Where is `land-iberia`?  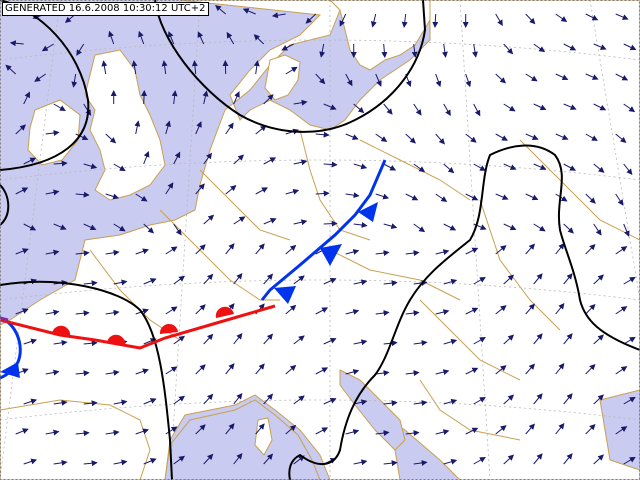 land-iberia is located at coordinates (75, 439).